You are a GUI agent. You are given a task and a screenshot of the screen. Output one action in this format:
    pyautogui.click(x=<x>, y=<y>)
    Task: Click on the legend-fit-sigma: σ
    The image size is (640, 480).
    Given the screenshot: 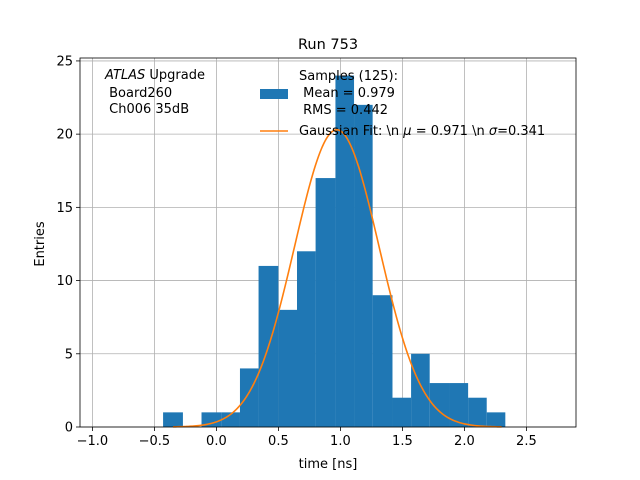 What is the action you would take?
    pyautogui.click(x=493, y=131)
    